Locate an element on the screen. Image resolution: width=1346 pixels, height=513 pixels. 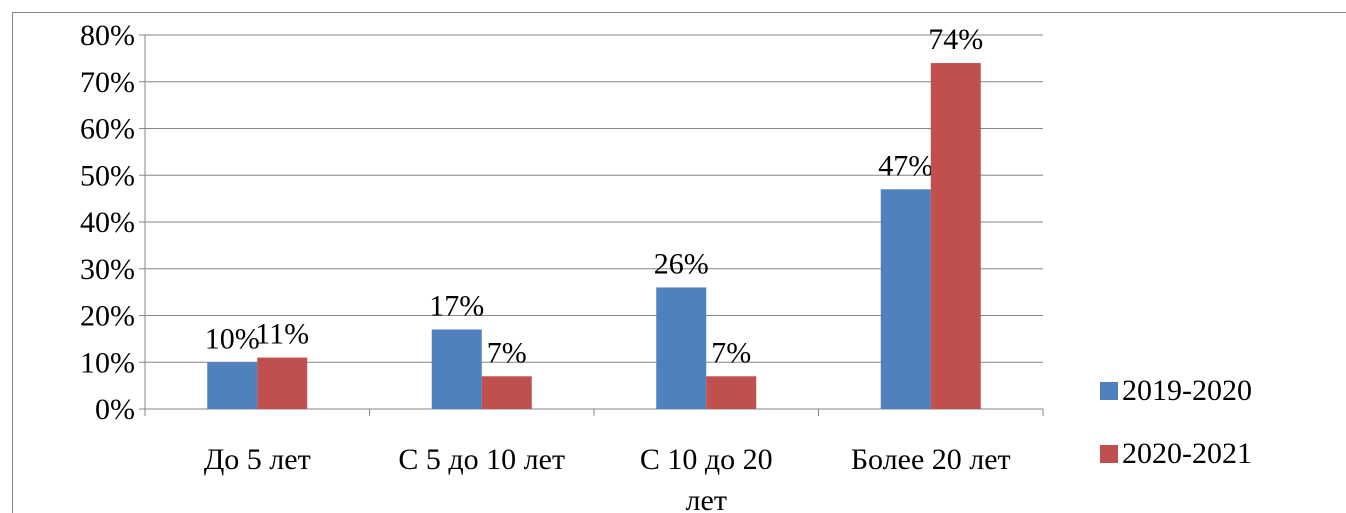
x-category-label: До 5 лет is located at coordinates (257, 459).